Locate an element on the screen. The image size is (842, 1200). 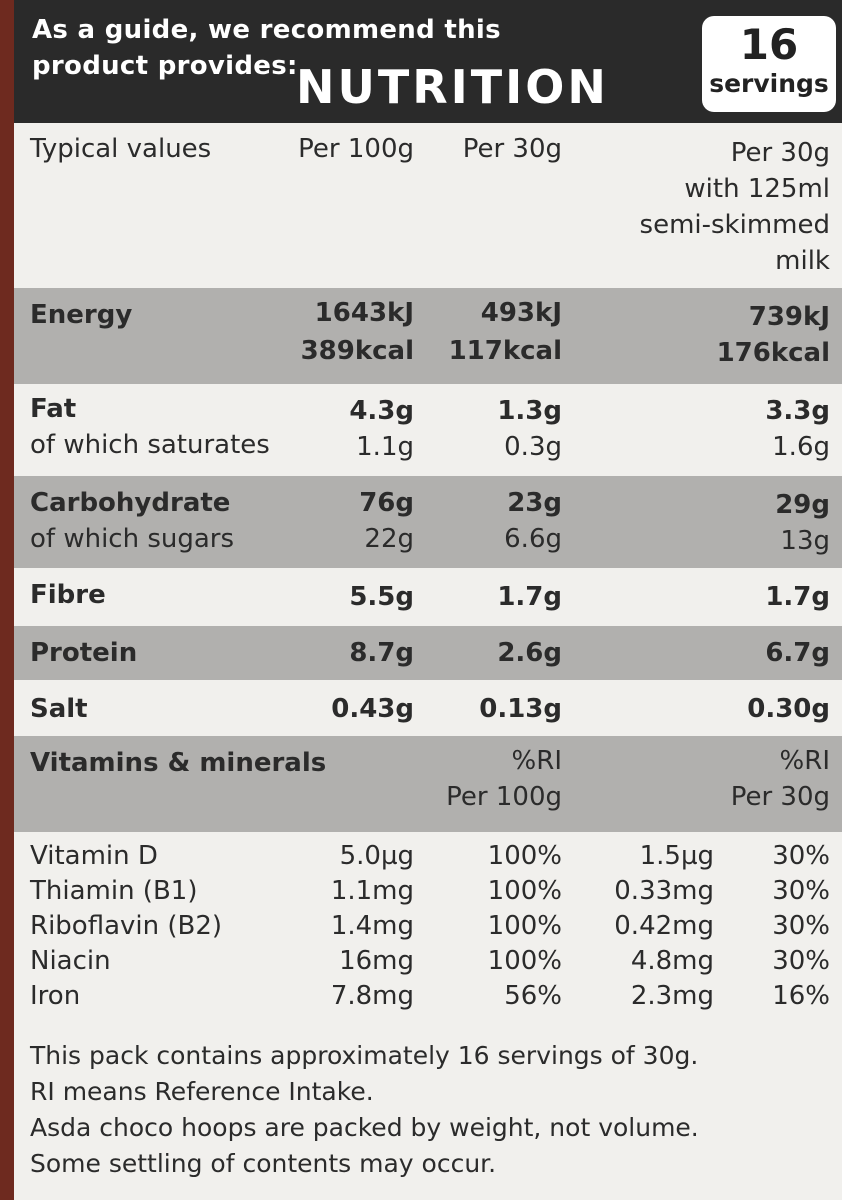
fibre-per100: 5.5g is located at coordinates (381, 597).